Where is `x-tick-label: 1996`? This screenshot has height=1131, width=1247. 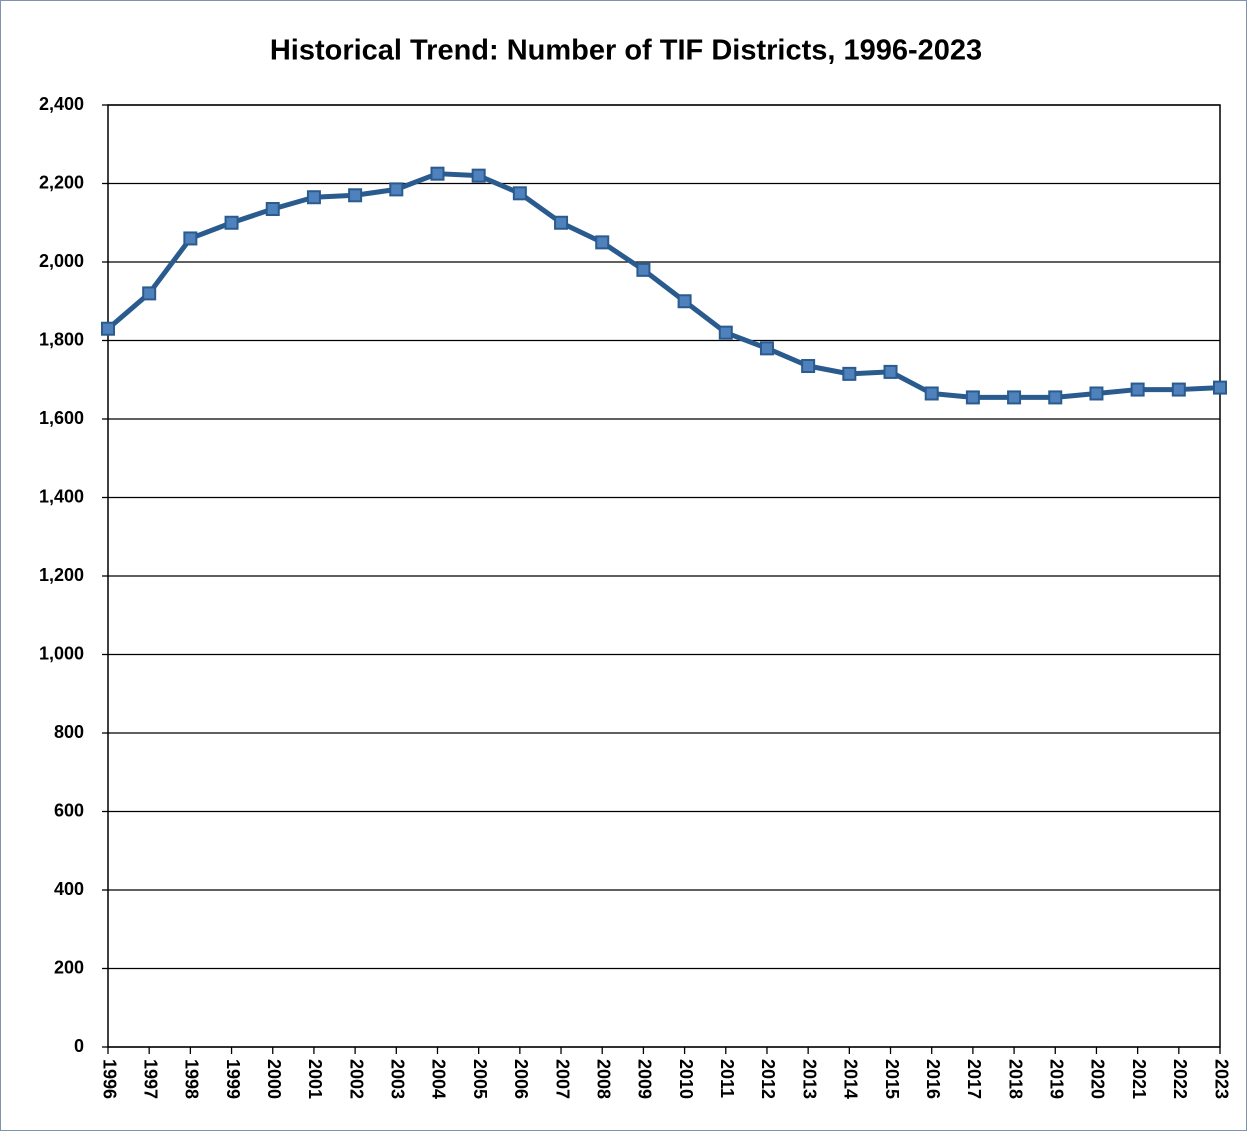
x-tick-label: 1996 is located at coordinates (109, 1079).